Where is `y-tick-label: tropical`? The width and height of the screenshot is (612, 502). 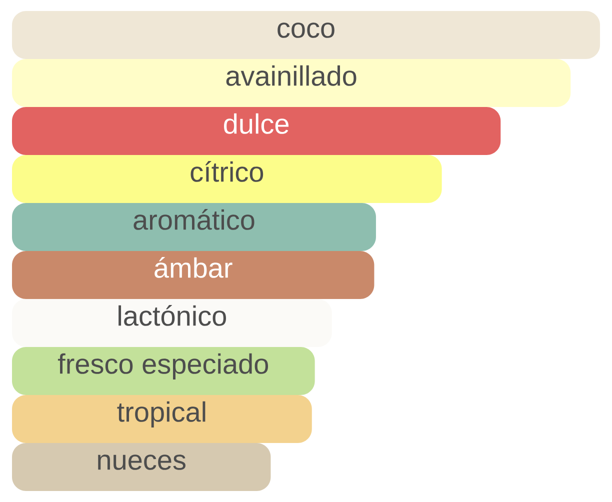
y-tick-label: tropical is located at coordinates (161, 414).